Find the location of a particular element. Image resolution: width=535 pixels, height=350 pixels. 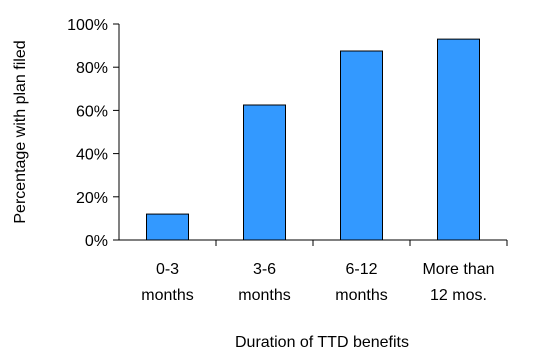

y-tick-label: 40% is located at coordinates (92, 155).